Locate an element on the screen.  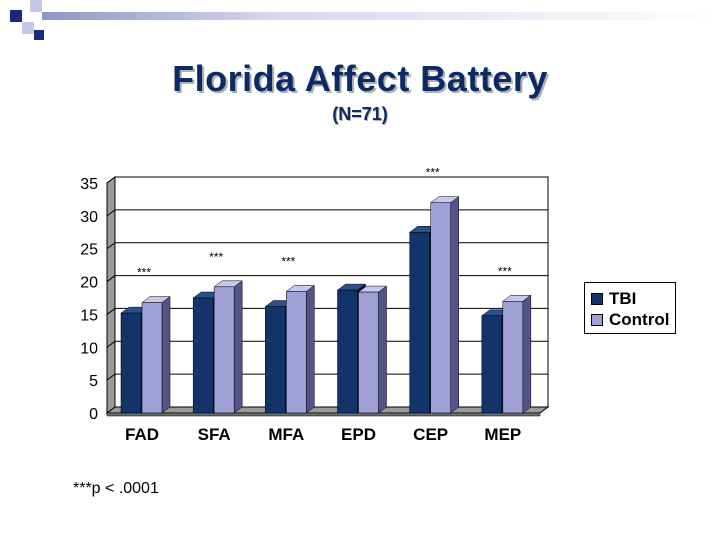
y-tick-label: 30 is located at coordinates (89, 217).